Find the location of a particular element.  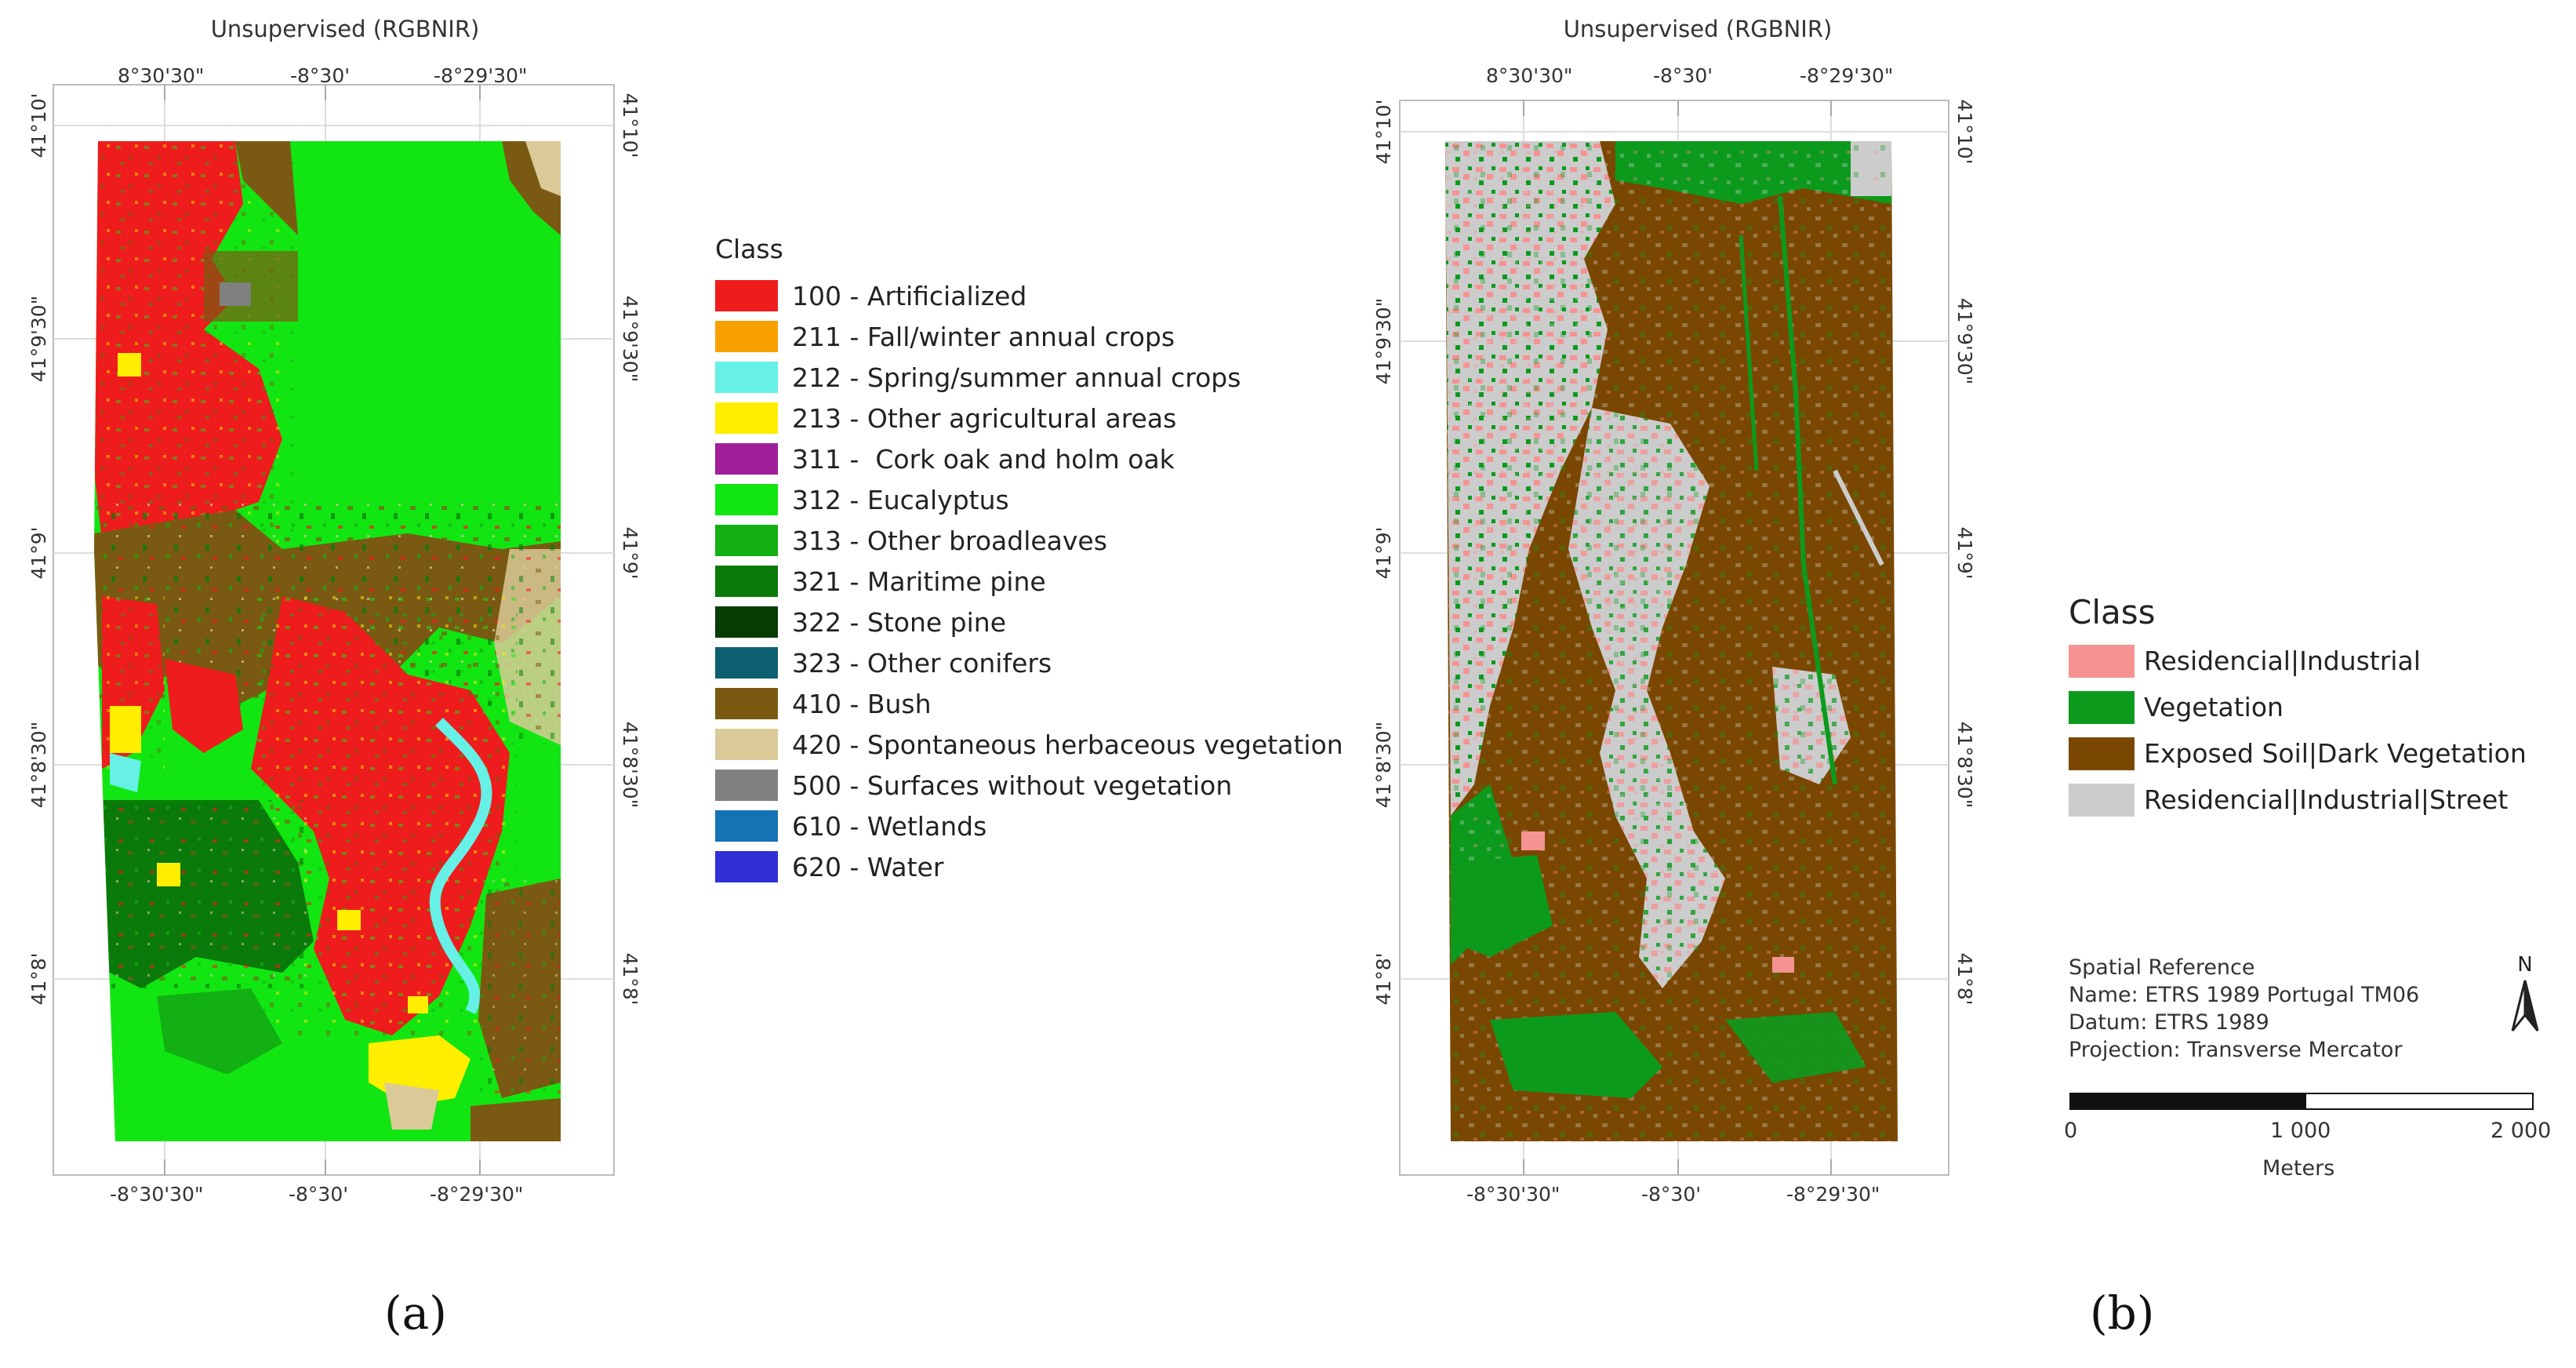

scale-label: 0 is located at coordinates (2071, 1131).